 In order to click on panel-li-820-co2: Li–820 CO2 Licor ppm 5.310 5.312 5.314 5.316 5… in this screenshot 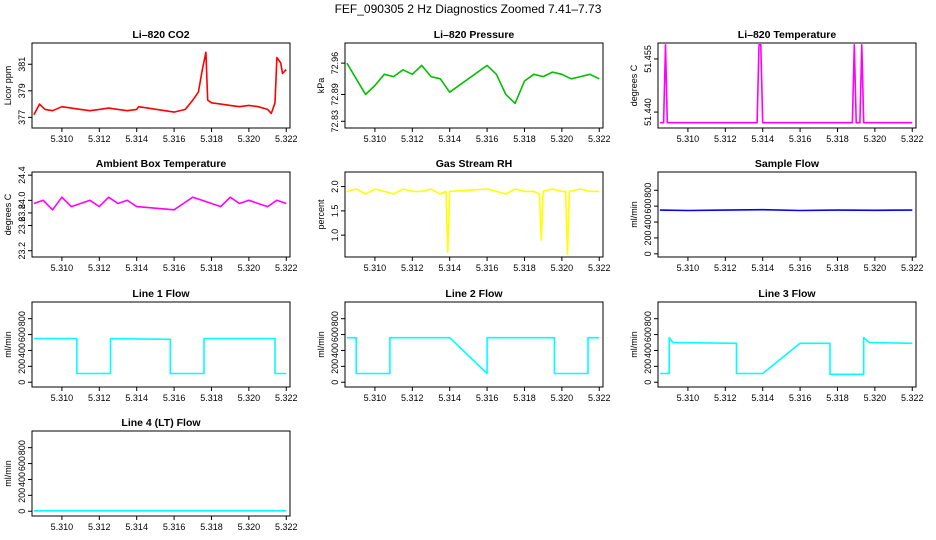, I will do `click(150, 86)`.